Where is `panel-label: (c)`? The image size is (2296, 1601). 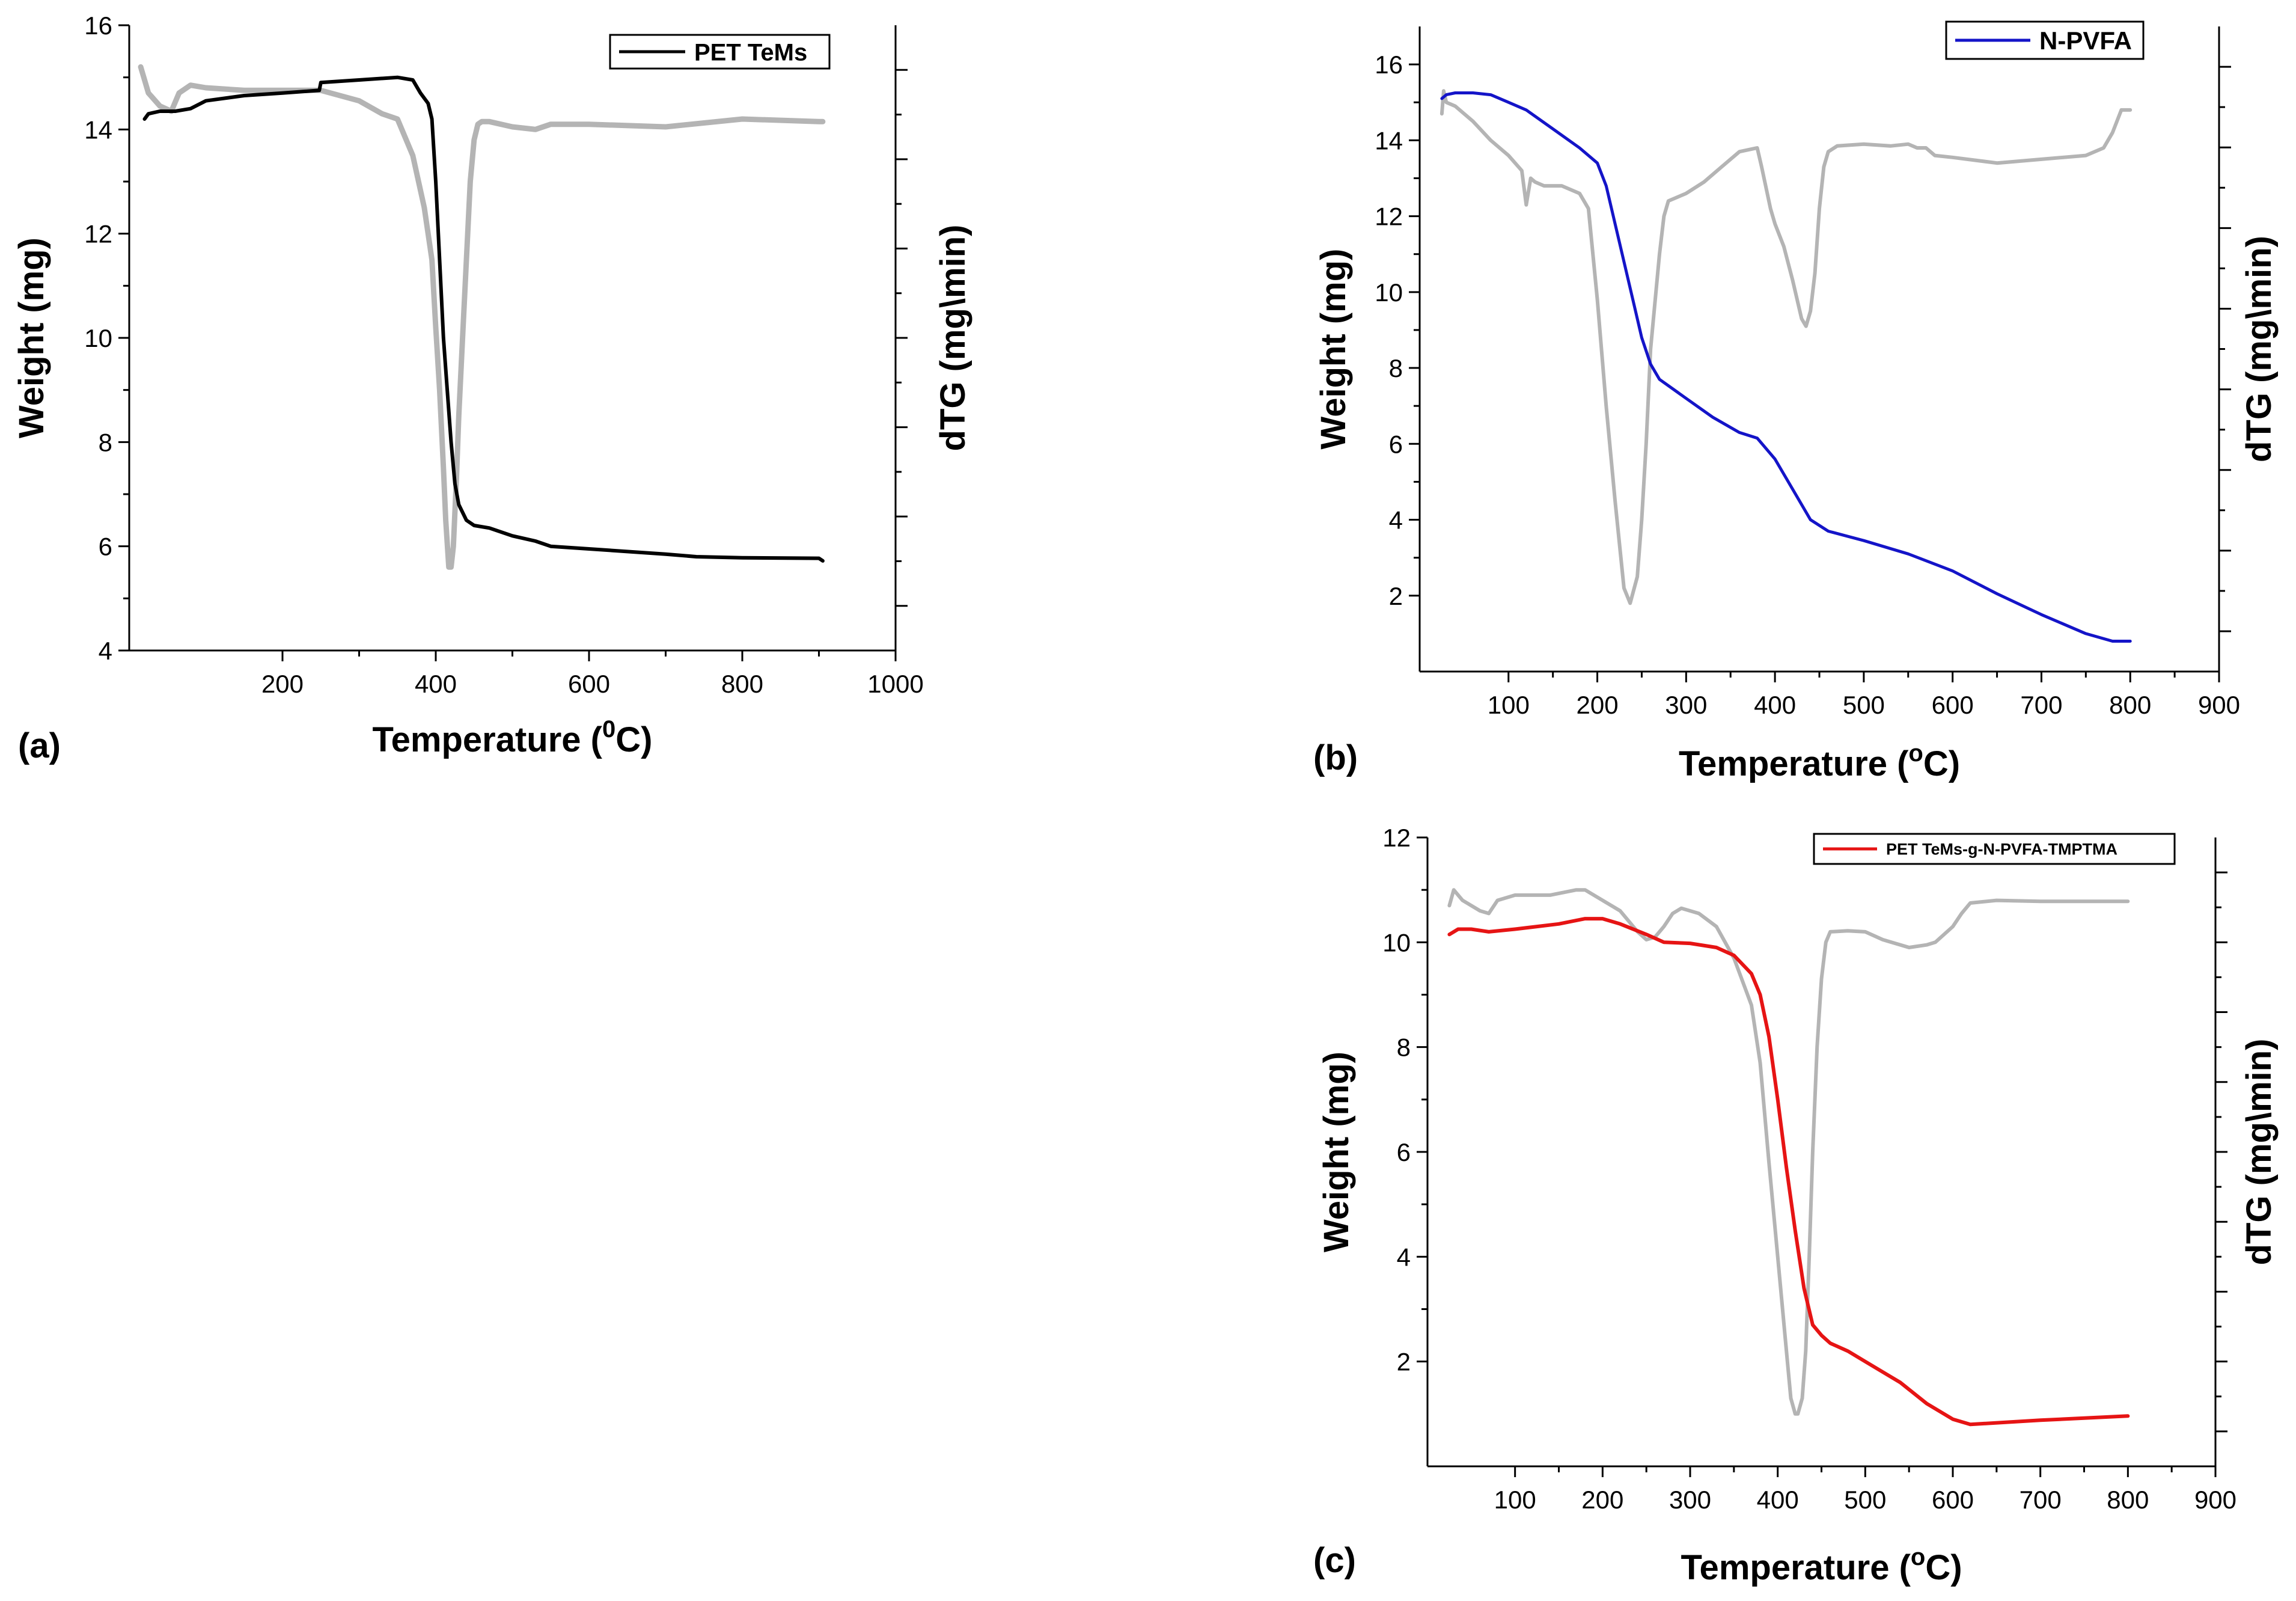 panel-label: (c) is located at coordinates (1334, 1560).